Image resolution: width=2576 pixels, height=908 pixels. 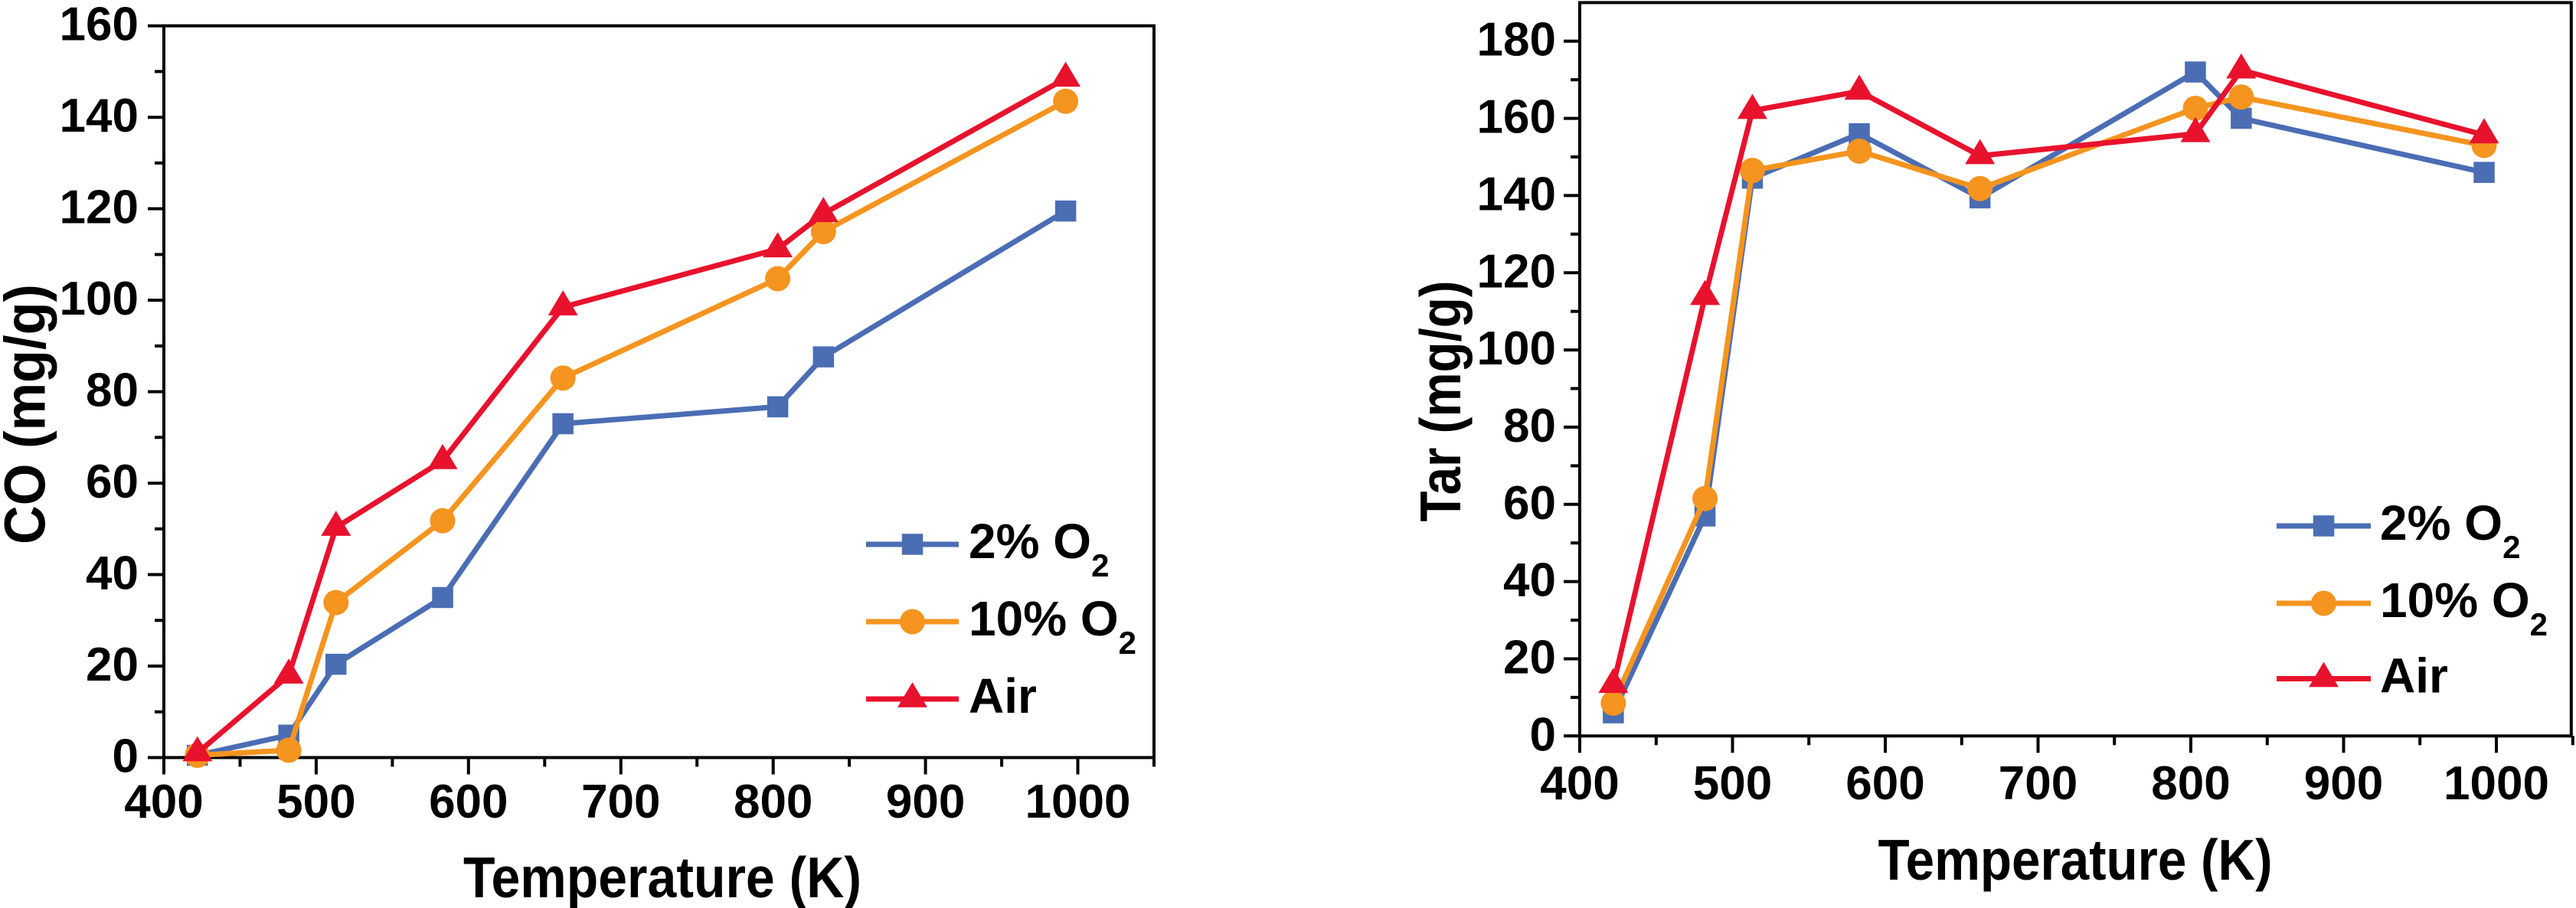 What do you see at coordinates (28, 414) in the screenshot?
I see `svg-text: CO (mg/g)` at bounding box center [28, 414].